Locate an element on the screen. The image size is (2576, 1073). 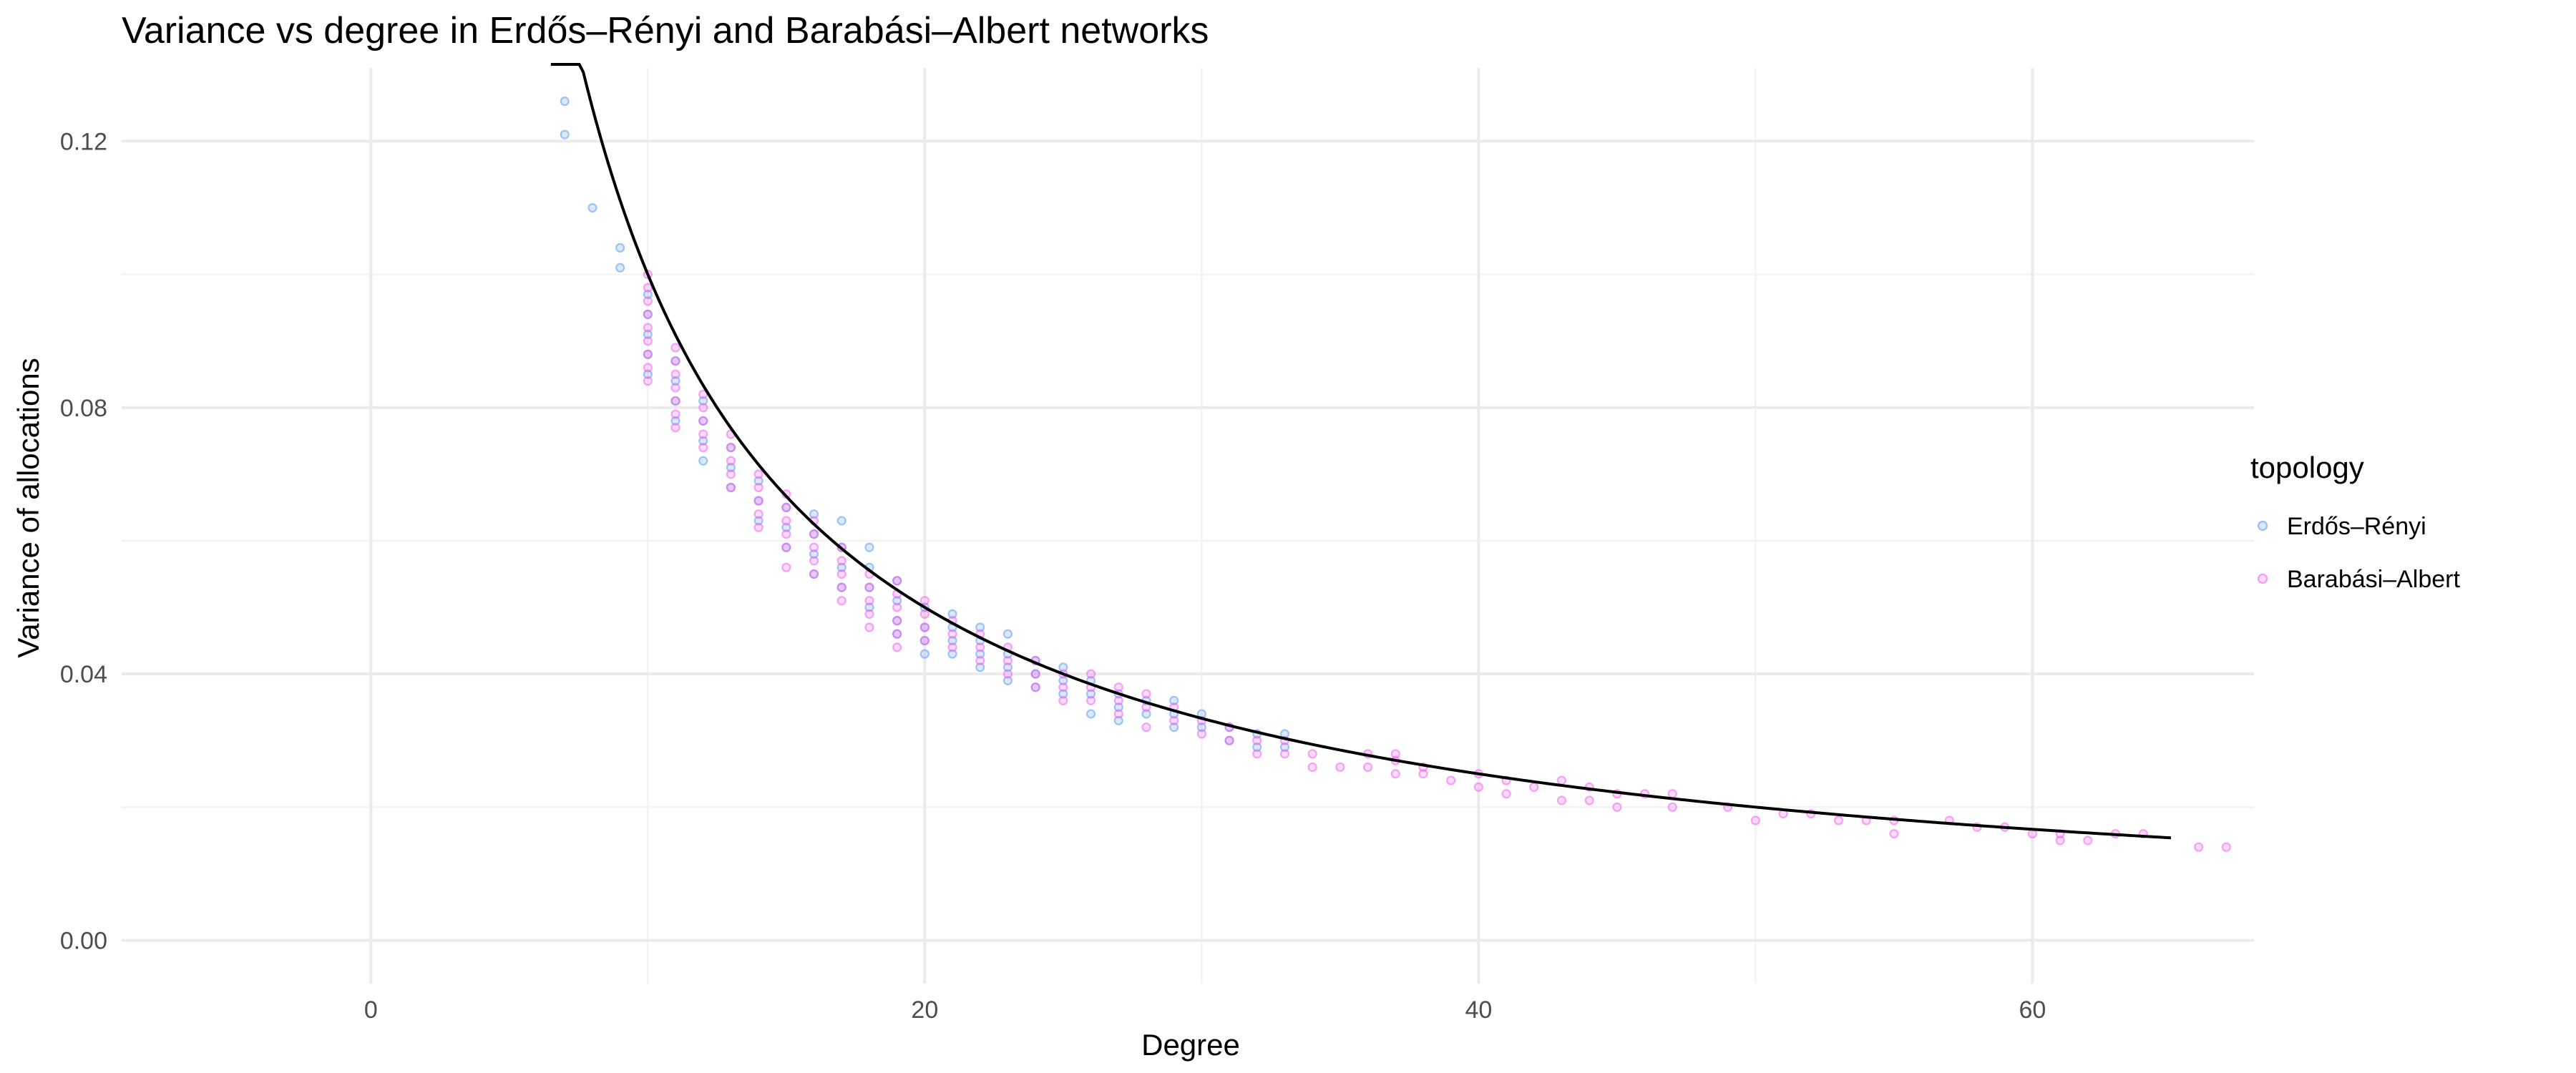
legend-key is located at coordinates (2262, 578).